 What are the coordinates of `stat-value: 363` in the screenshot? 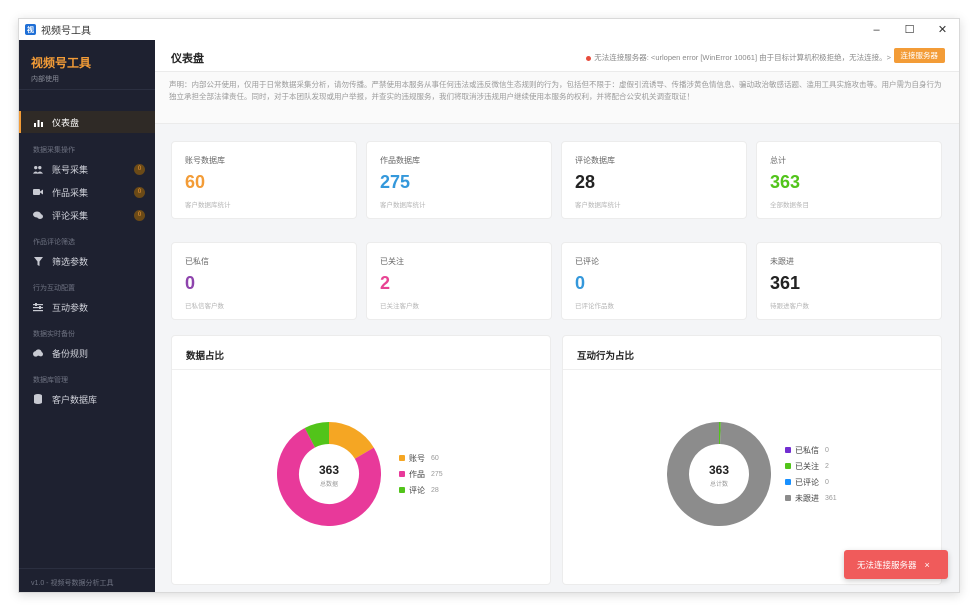 It's located at (785, 182).